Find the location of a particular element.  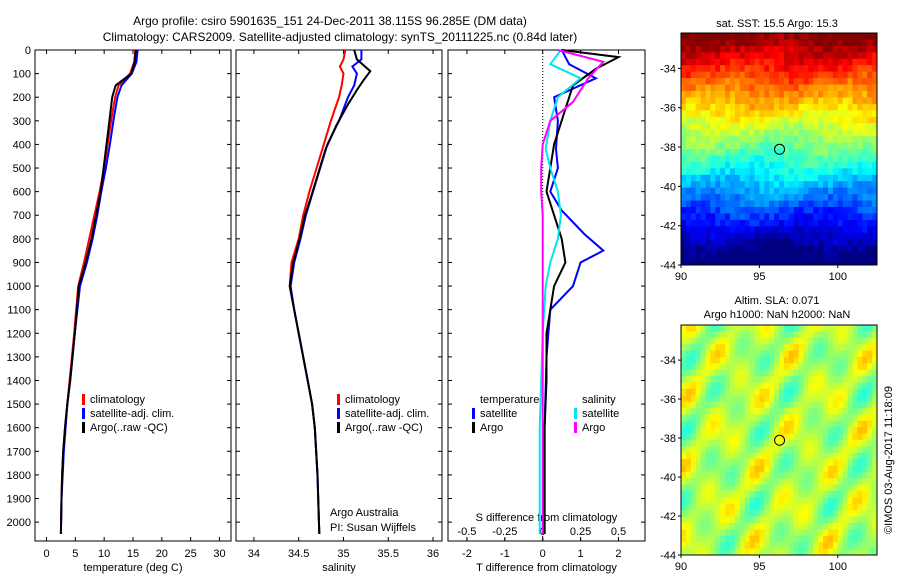

y-tick-label: 1300 is located at coordinates (19, 358).